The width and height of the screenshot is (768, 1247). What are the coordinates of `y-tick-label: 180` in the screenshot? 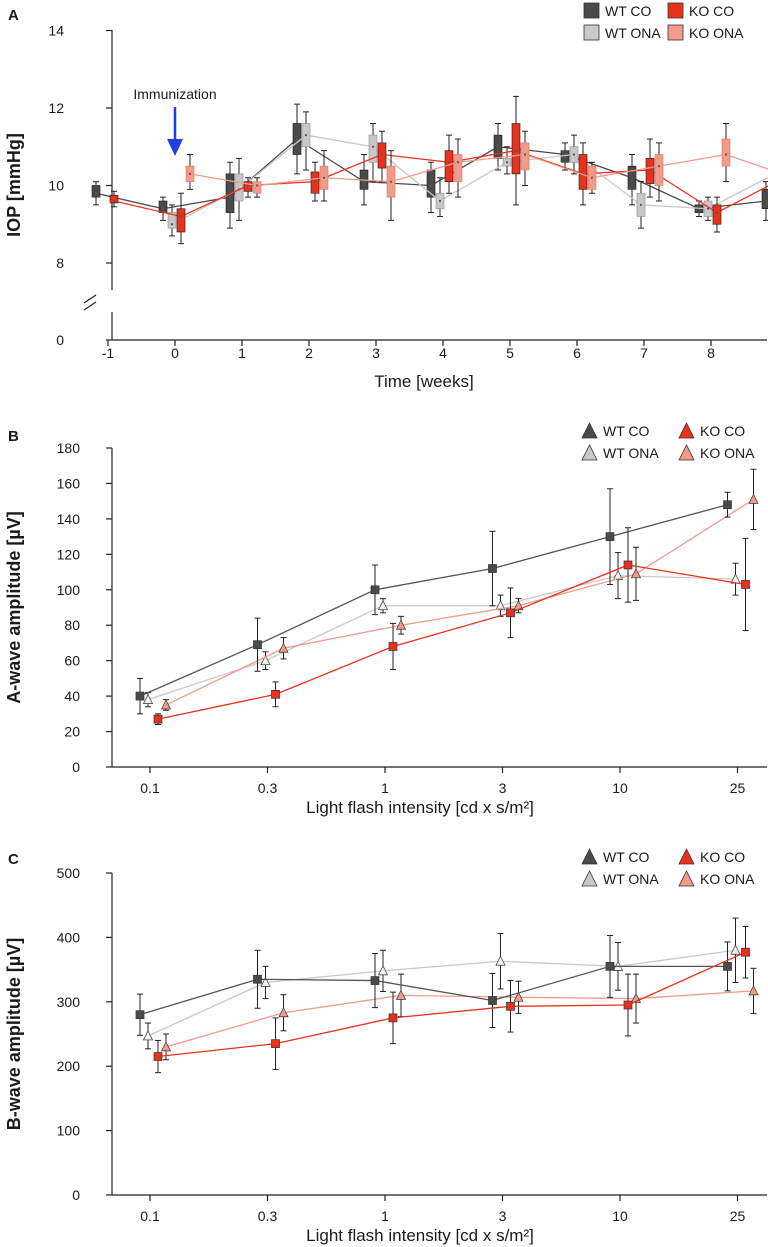 It's located at (69, 448).